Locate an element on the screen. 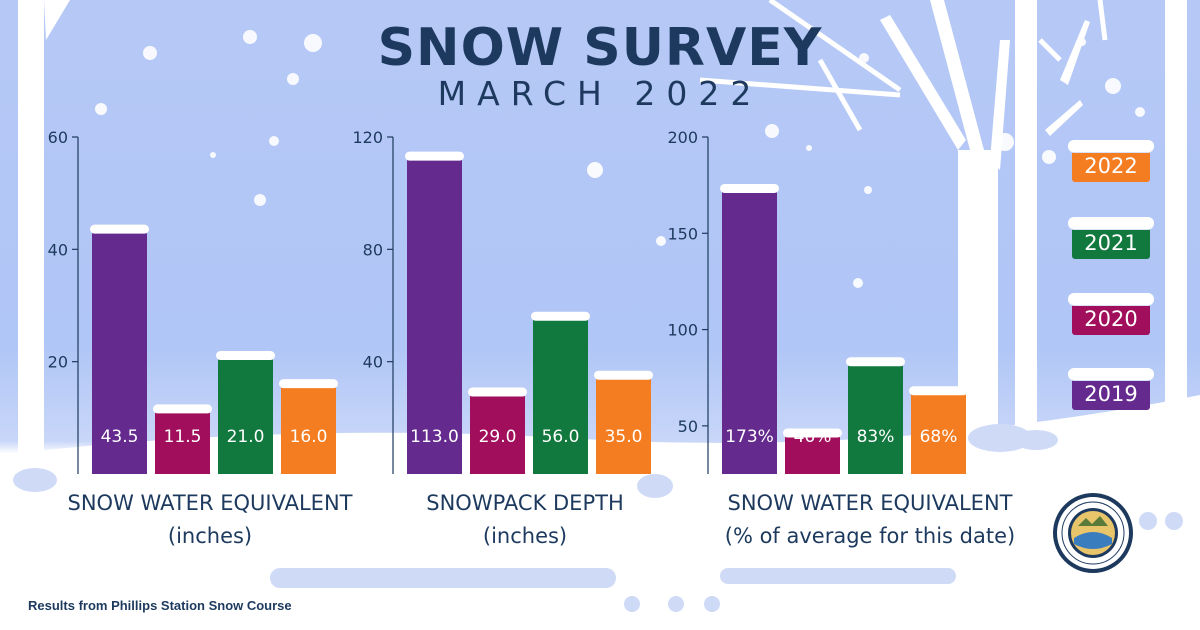  legend-item-2021: 2021 is located at coordinates (1111, 238).